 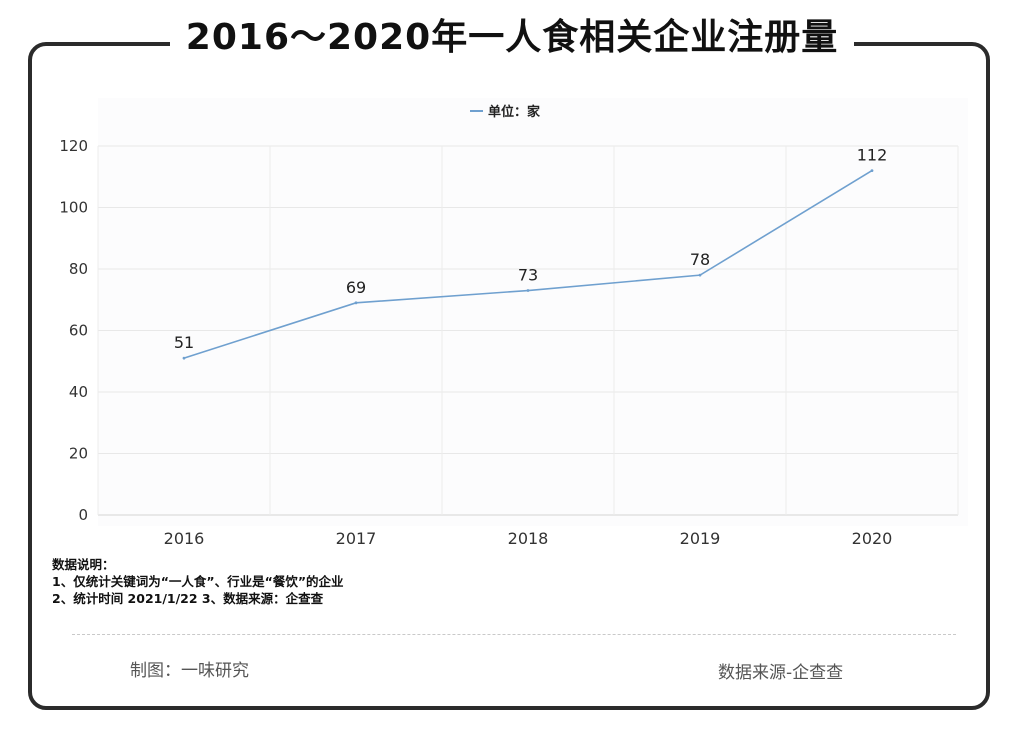 What do you see at coordinates (514, 634) in the screenshot?
I see `footer-divider` at bounding box center [514, 634].